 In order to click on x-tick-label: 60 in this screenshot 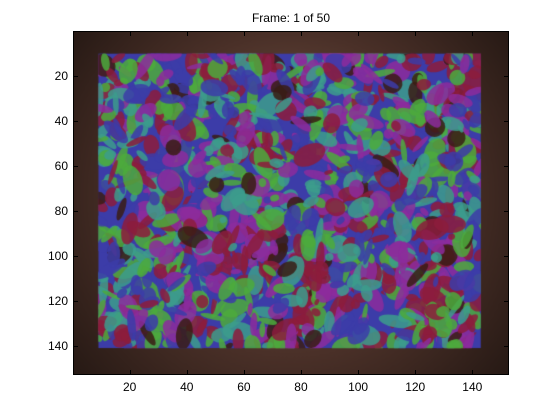, I will do `click(244, 387)`.